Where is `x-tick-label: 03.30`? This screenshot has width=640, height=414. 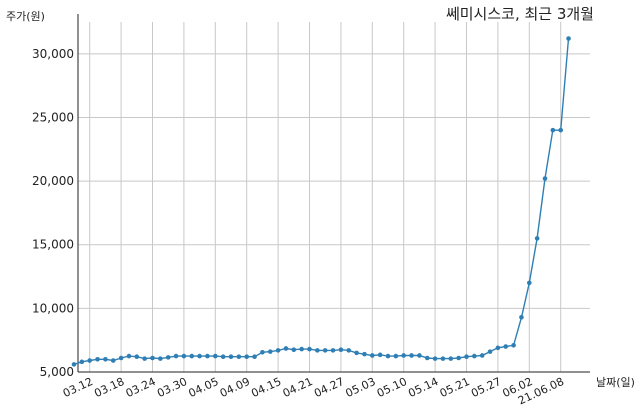 x-tick-label: 03.30 is located at coordinates (172, 387).